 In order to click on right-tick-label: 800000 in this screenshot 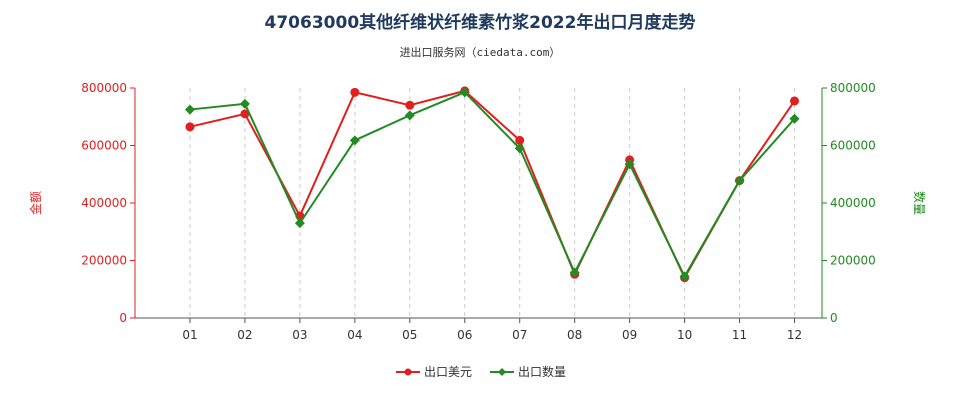, I will do `click(853, 88)`.